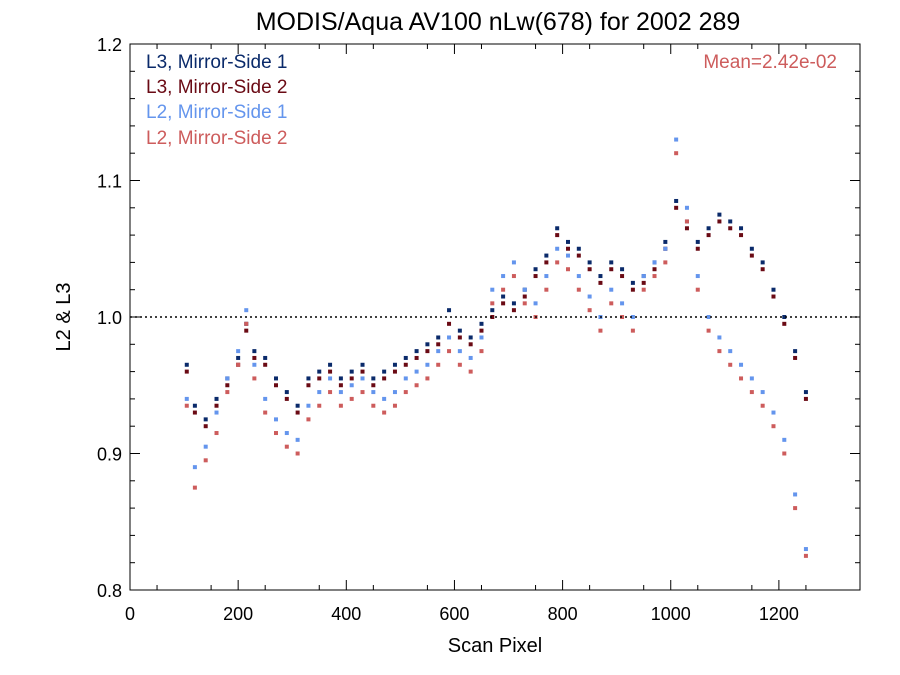 The width and height of the screenshot is (900, 675). What do you see at coordinates (454, 614) in the screenshot?
I see `x-tick-label: 600` at bounding box center [454, 614].